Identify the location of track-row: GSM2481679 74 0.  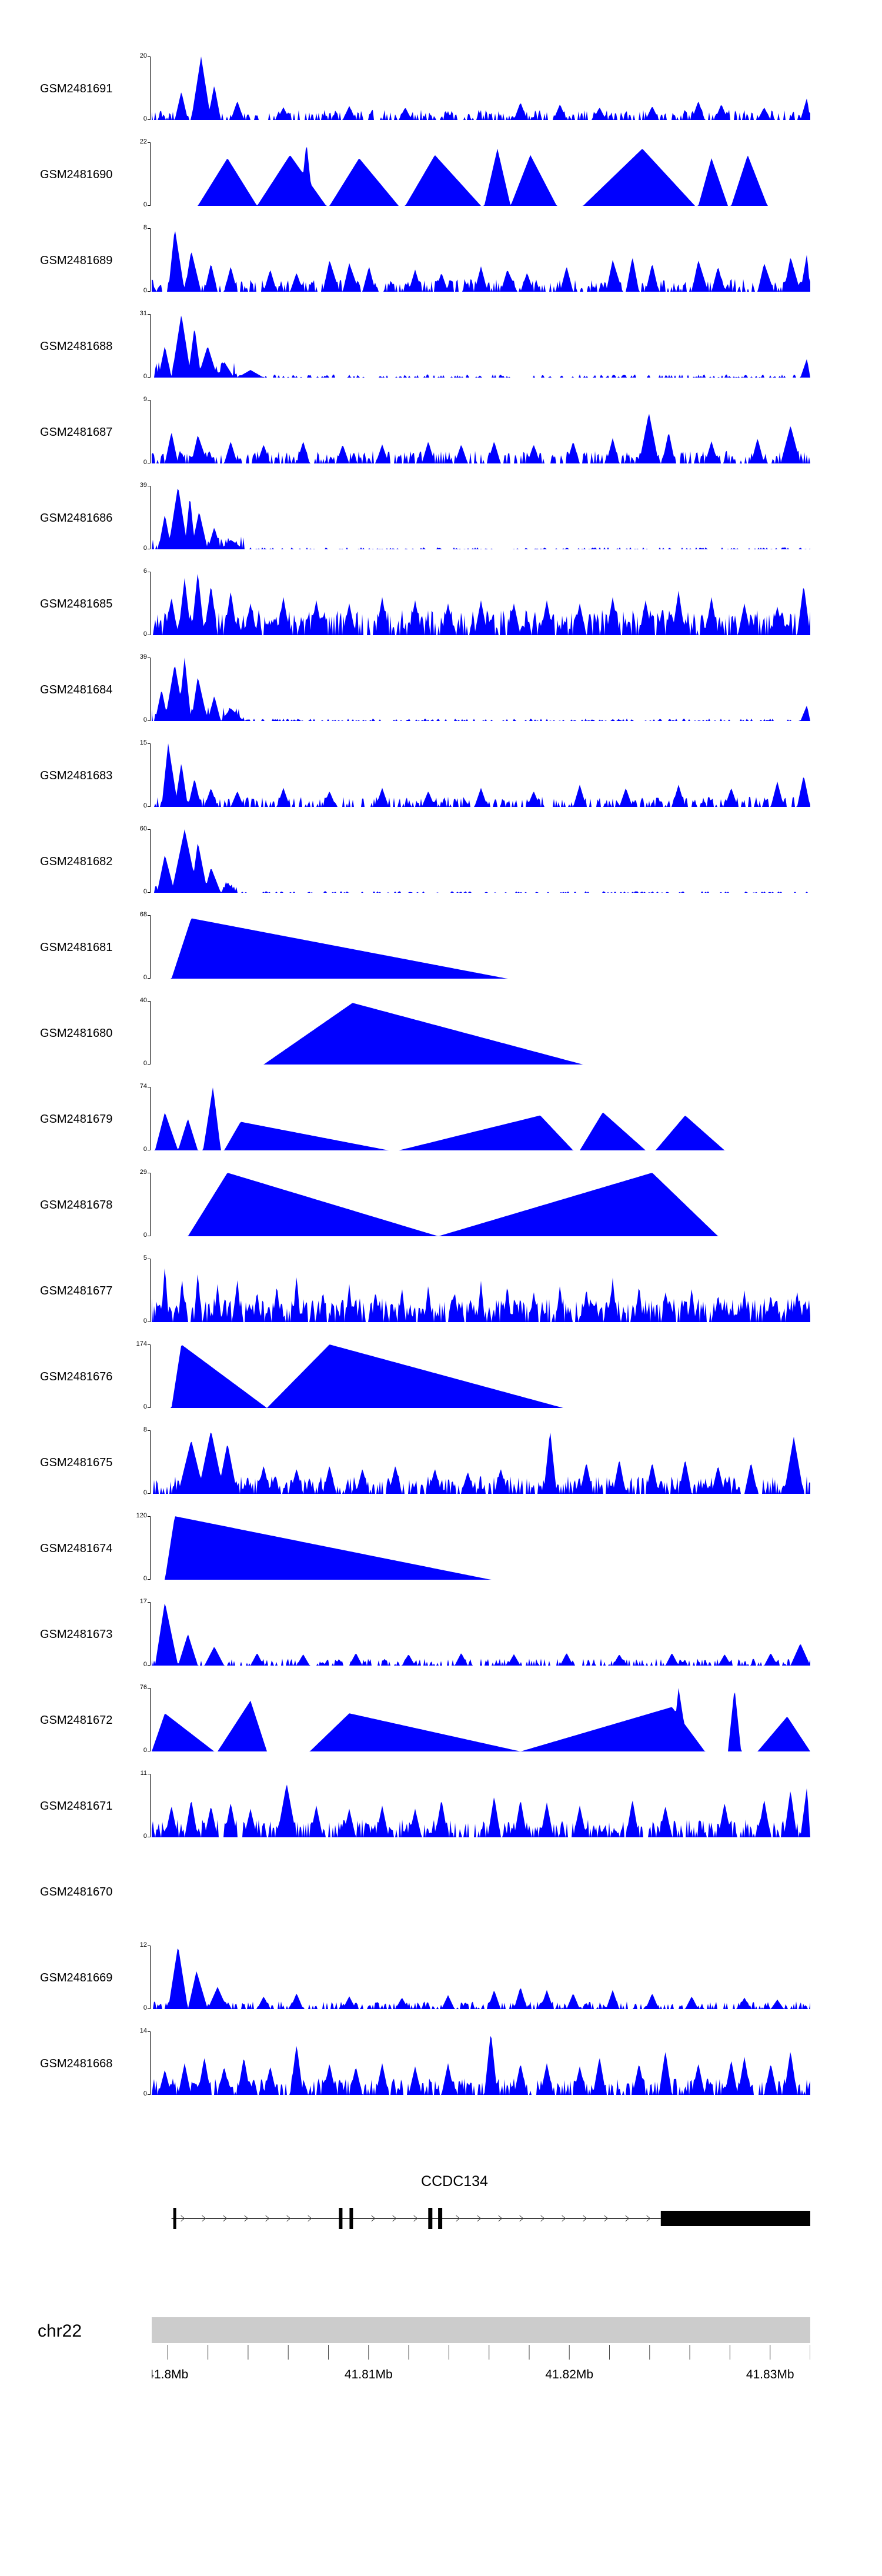
(441, 1128).